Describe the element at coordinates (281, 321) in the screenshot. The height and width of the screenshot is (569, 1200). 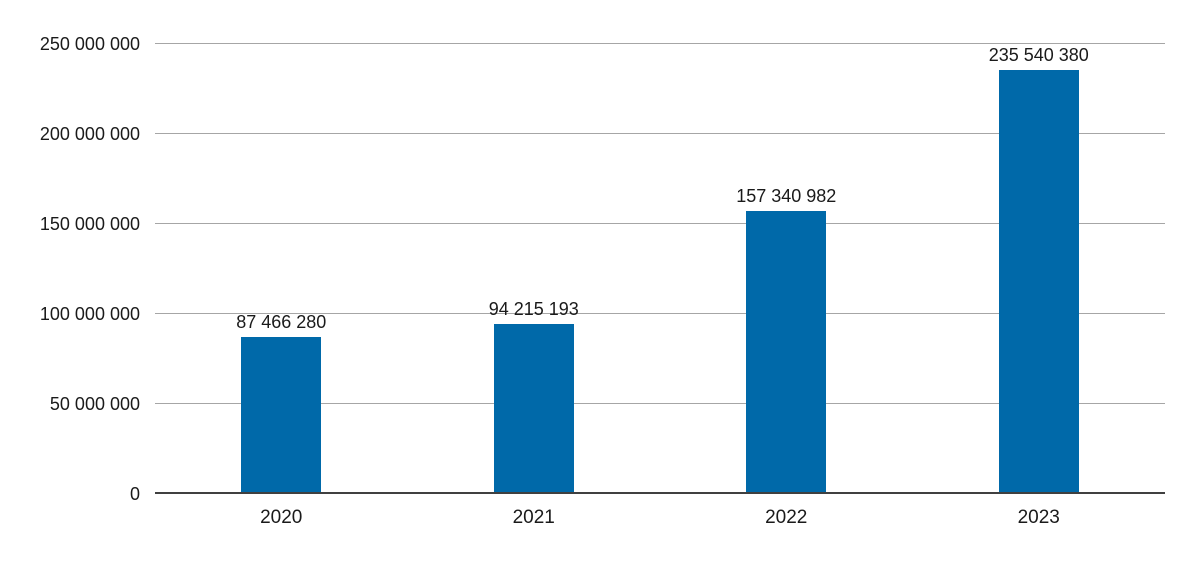
I see `bar-value-label: 87 466 280` at that location.